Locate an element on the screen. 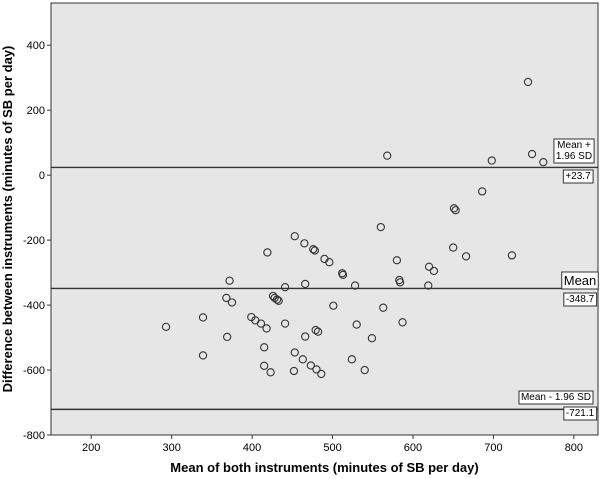 This screenshot has height=479, width=600. x-tick-label: 800 is located at coordinates (574, 448).